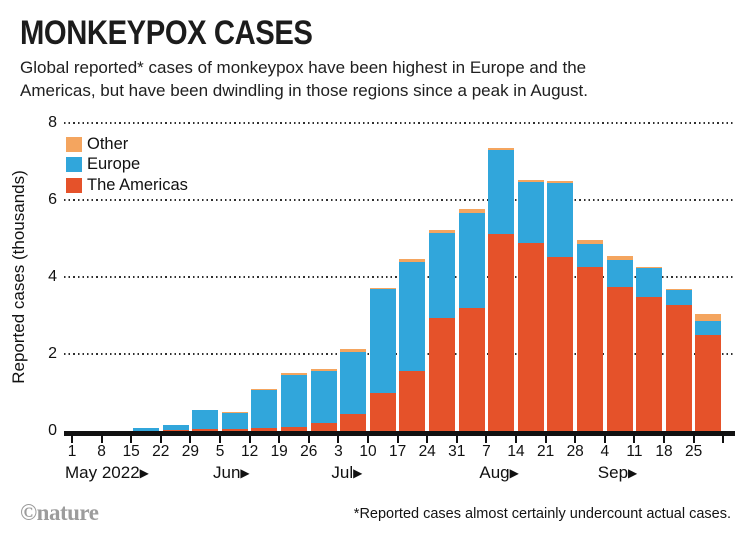 This screenshot has height=540, width=751. What do you see at coordinates (338, 451) in the screenshot?
I see `x-tick-label-3: 3` at bounding box center [338, 451].